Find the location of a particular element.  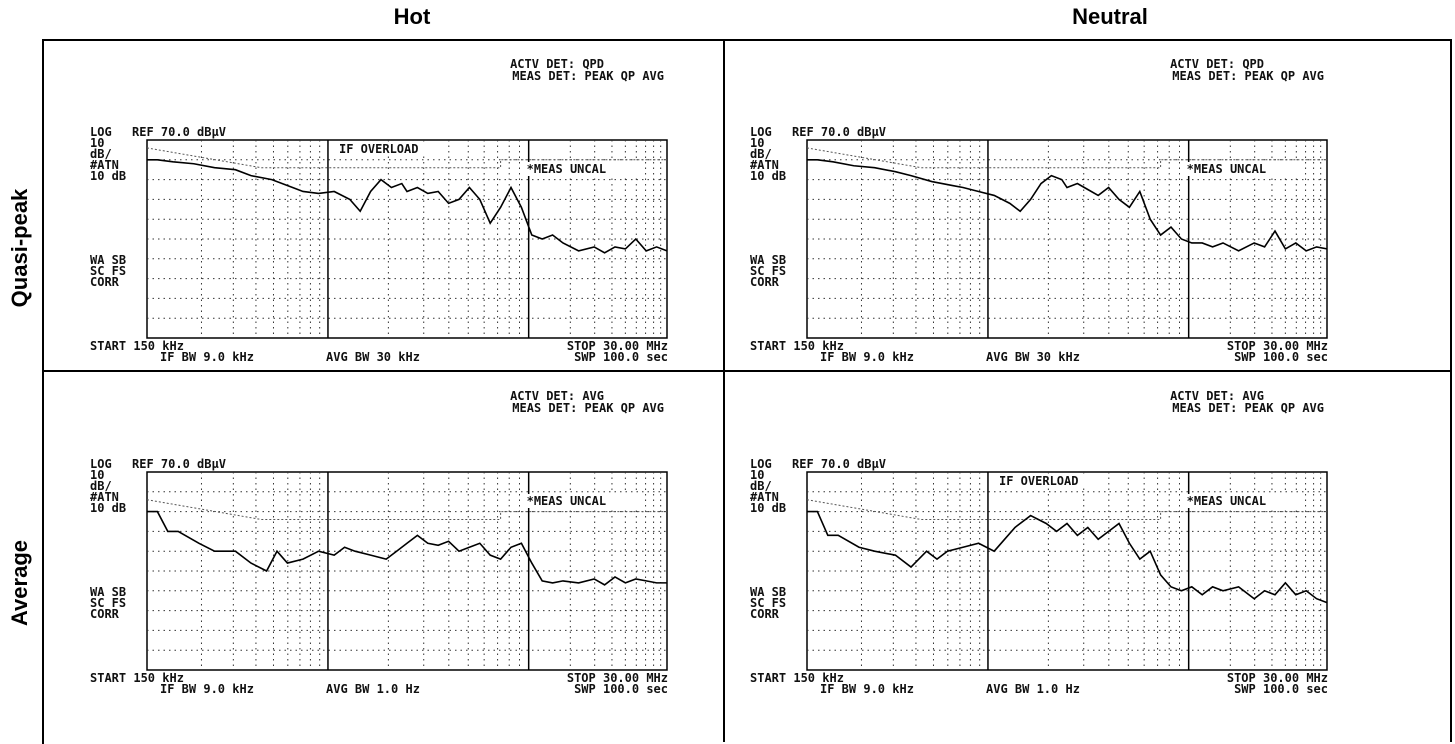

table-divider-vertical is located at coordinates (724, 390).